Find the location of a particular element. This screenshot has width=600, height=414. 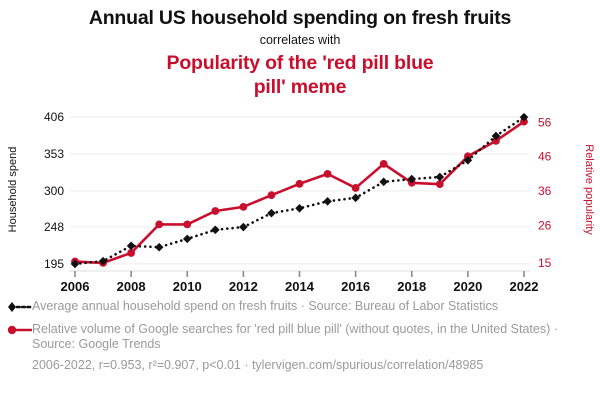

x-tick-label: 2022 is located at coordinates (524, 286).